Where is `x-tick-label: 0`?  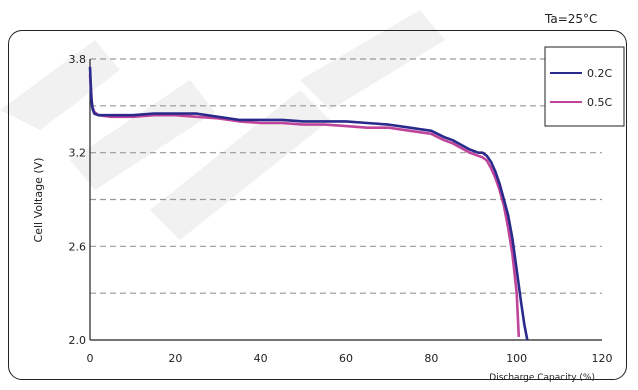
x-tick-label: 0 is located at coordinates (90, 358).